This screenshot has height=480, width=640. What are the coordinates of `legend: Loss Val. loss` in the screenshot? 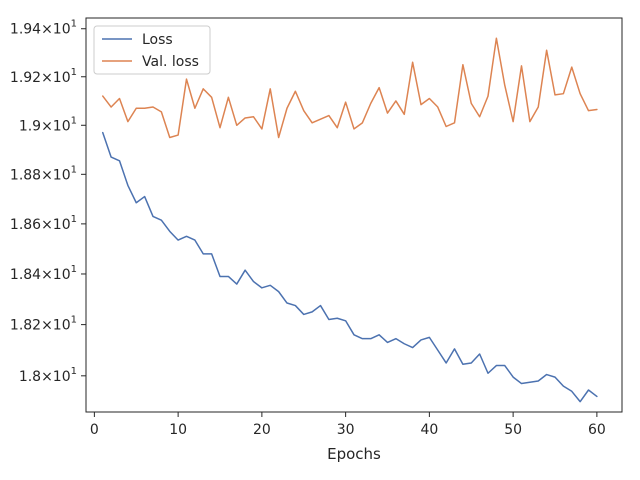 It's located at (152, 50).